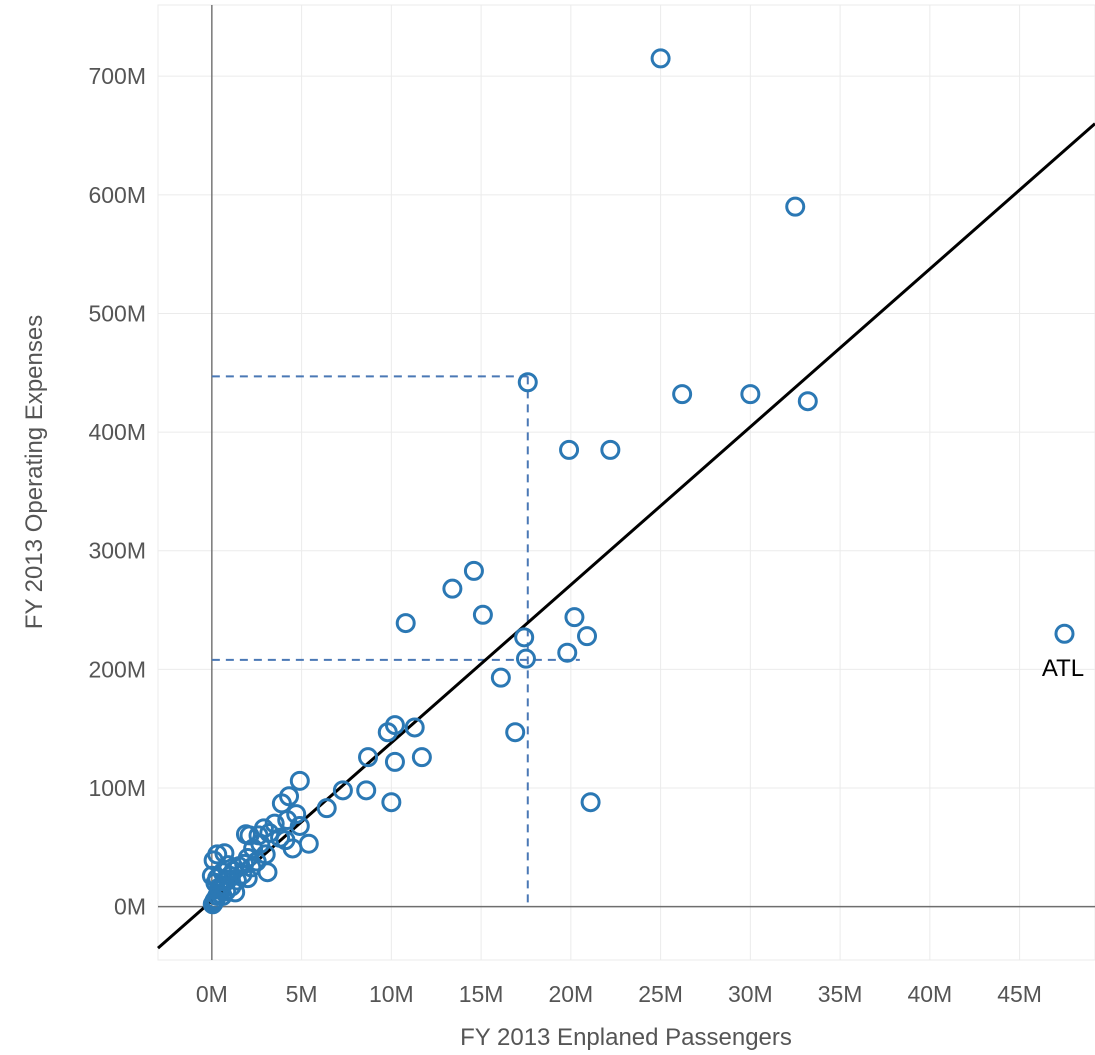 The width and height of the screenshot is (1095, 1055). I want to click on x-axis-title: FY 2013 Enplaned Passengers, so click(626, 1037).